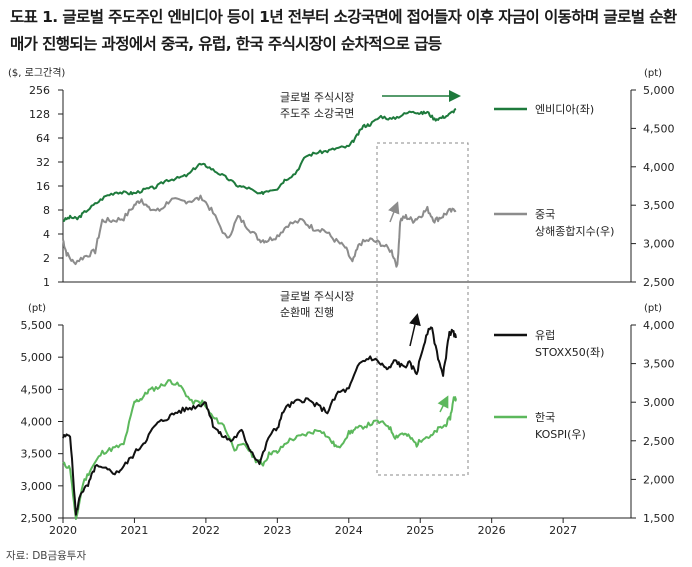  What do you see at coordinates (659, 205) in the screenshot?
I see `top-right-tick-label: 3,500` at bounding box center [659, 205].